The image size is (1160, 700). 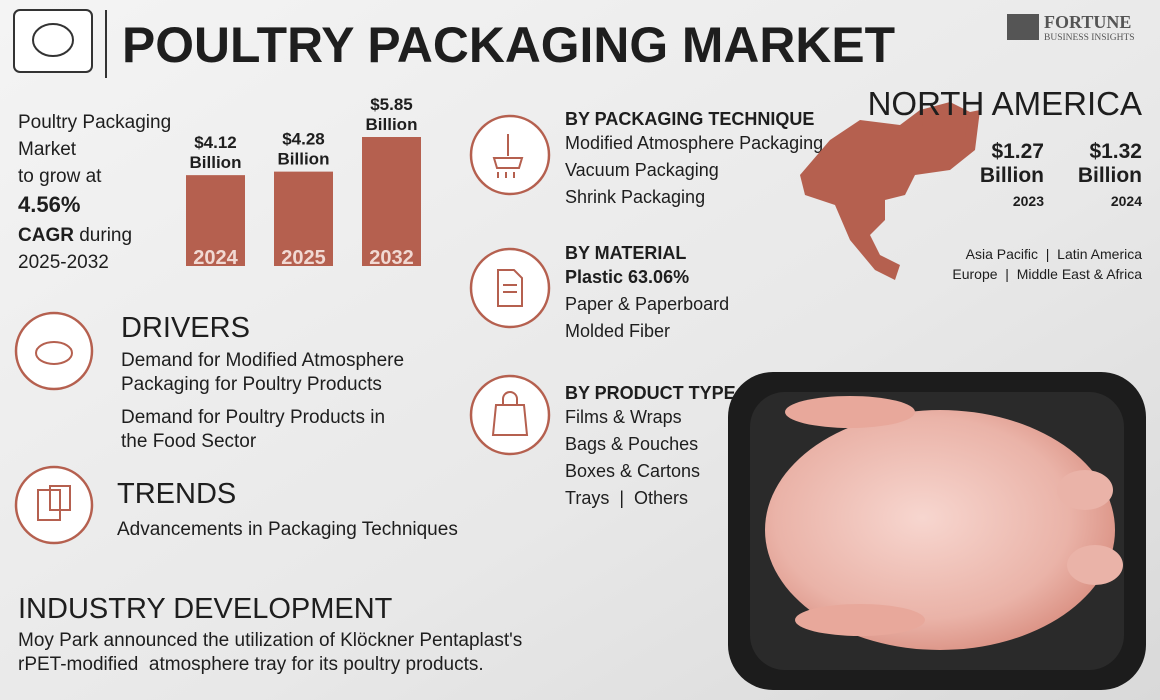 I want to click on driver-item: Packaging for Poultry Products, so click(x=251, y=384).